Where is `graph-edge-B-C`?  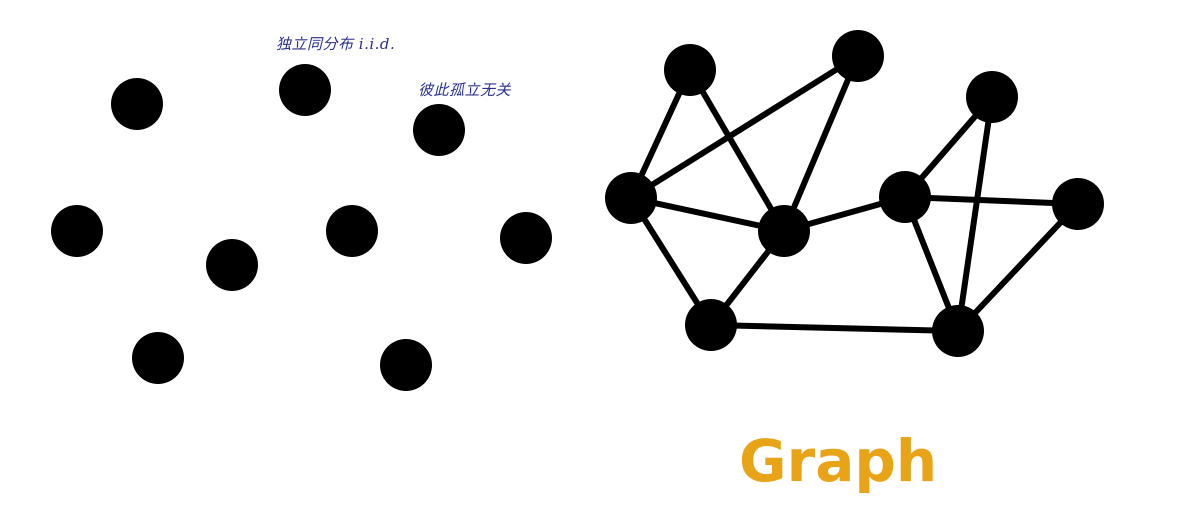 graph-edge-B-C is located at coordinates (744, 127).